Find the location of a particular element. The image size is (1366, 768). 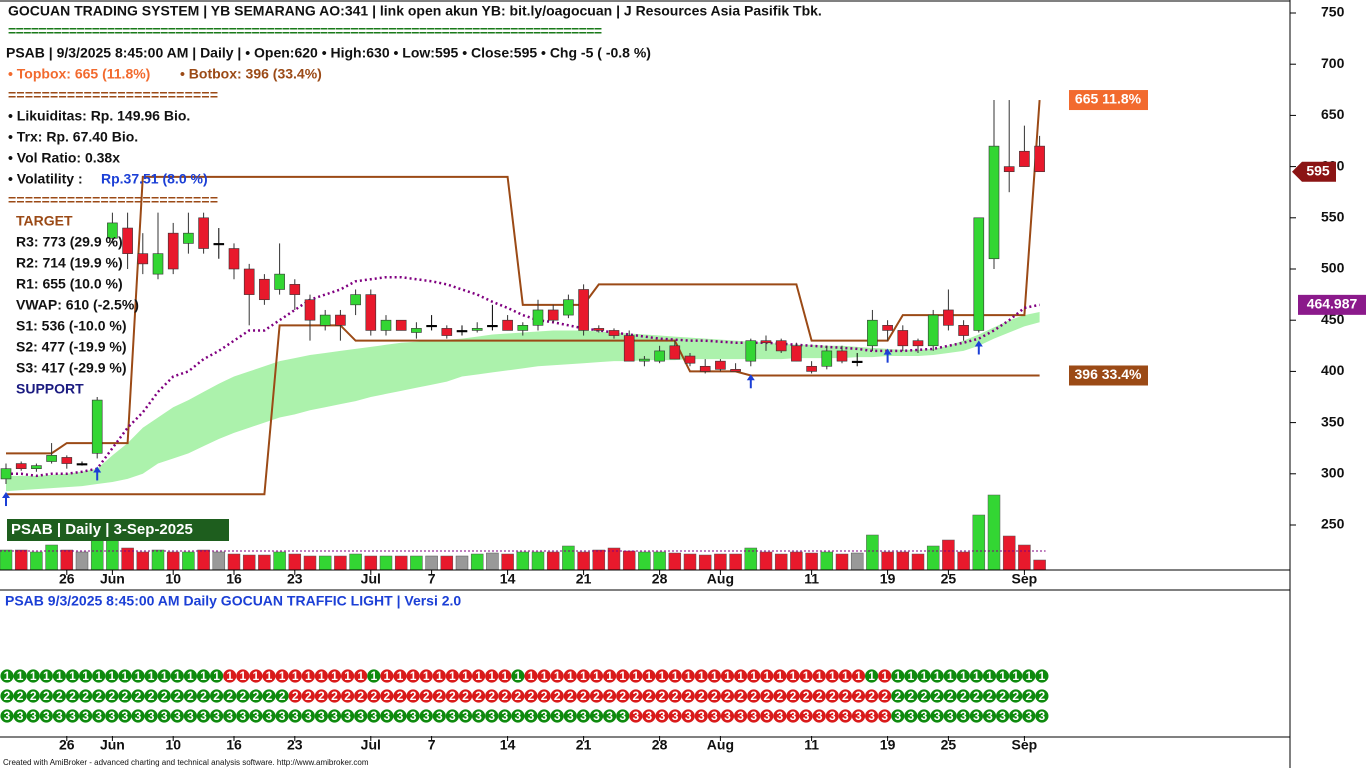

x-tick-label: 14 is located at coordinates (508, 579).